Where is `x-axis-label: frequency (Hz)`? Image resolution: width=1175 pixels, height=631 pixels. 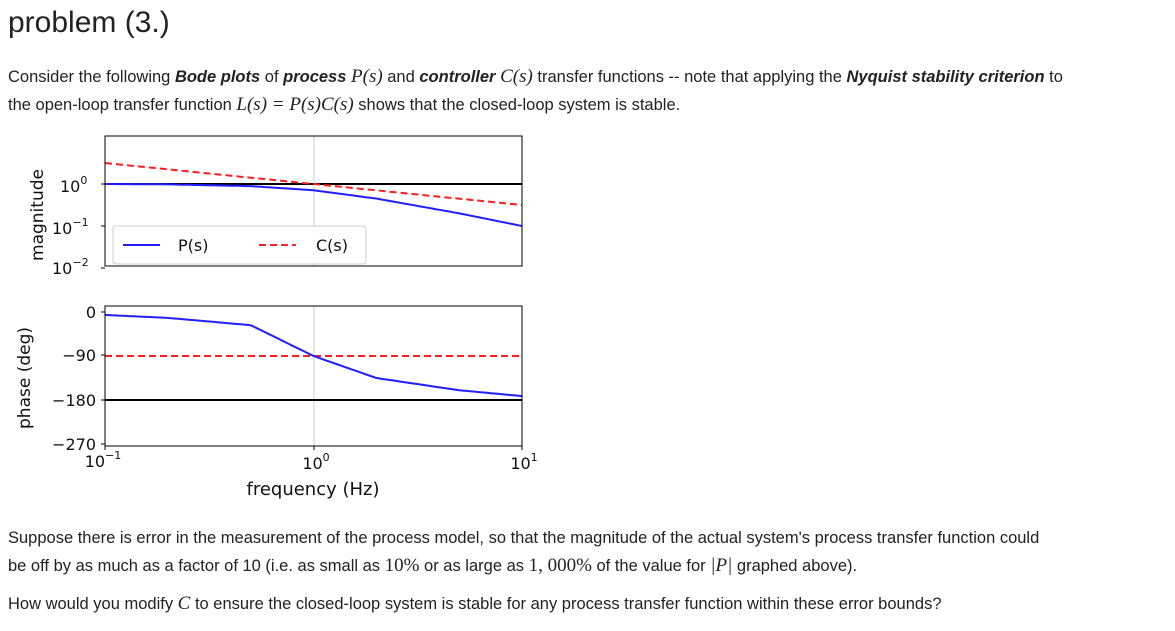
x-axis-label: frequency (Hz) is located at coordinates (312, 489).